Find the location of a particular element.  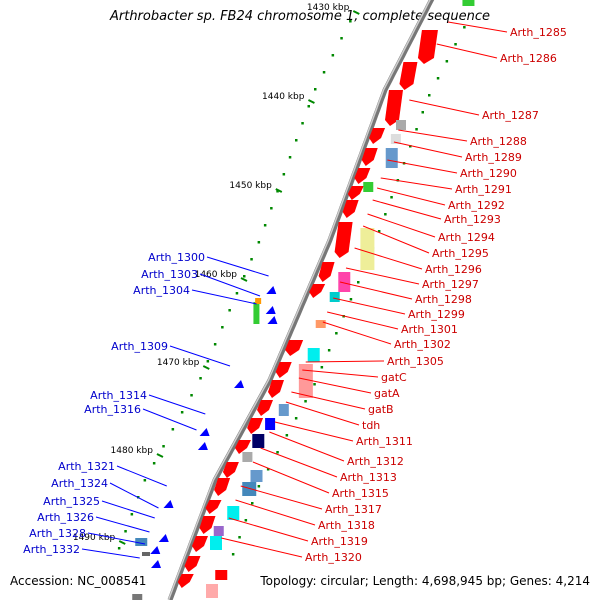

forward-gene-label: Arth_1291 is located at coordinates (483, 189).